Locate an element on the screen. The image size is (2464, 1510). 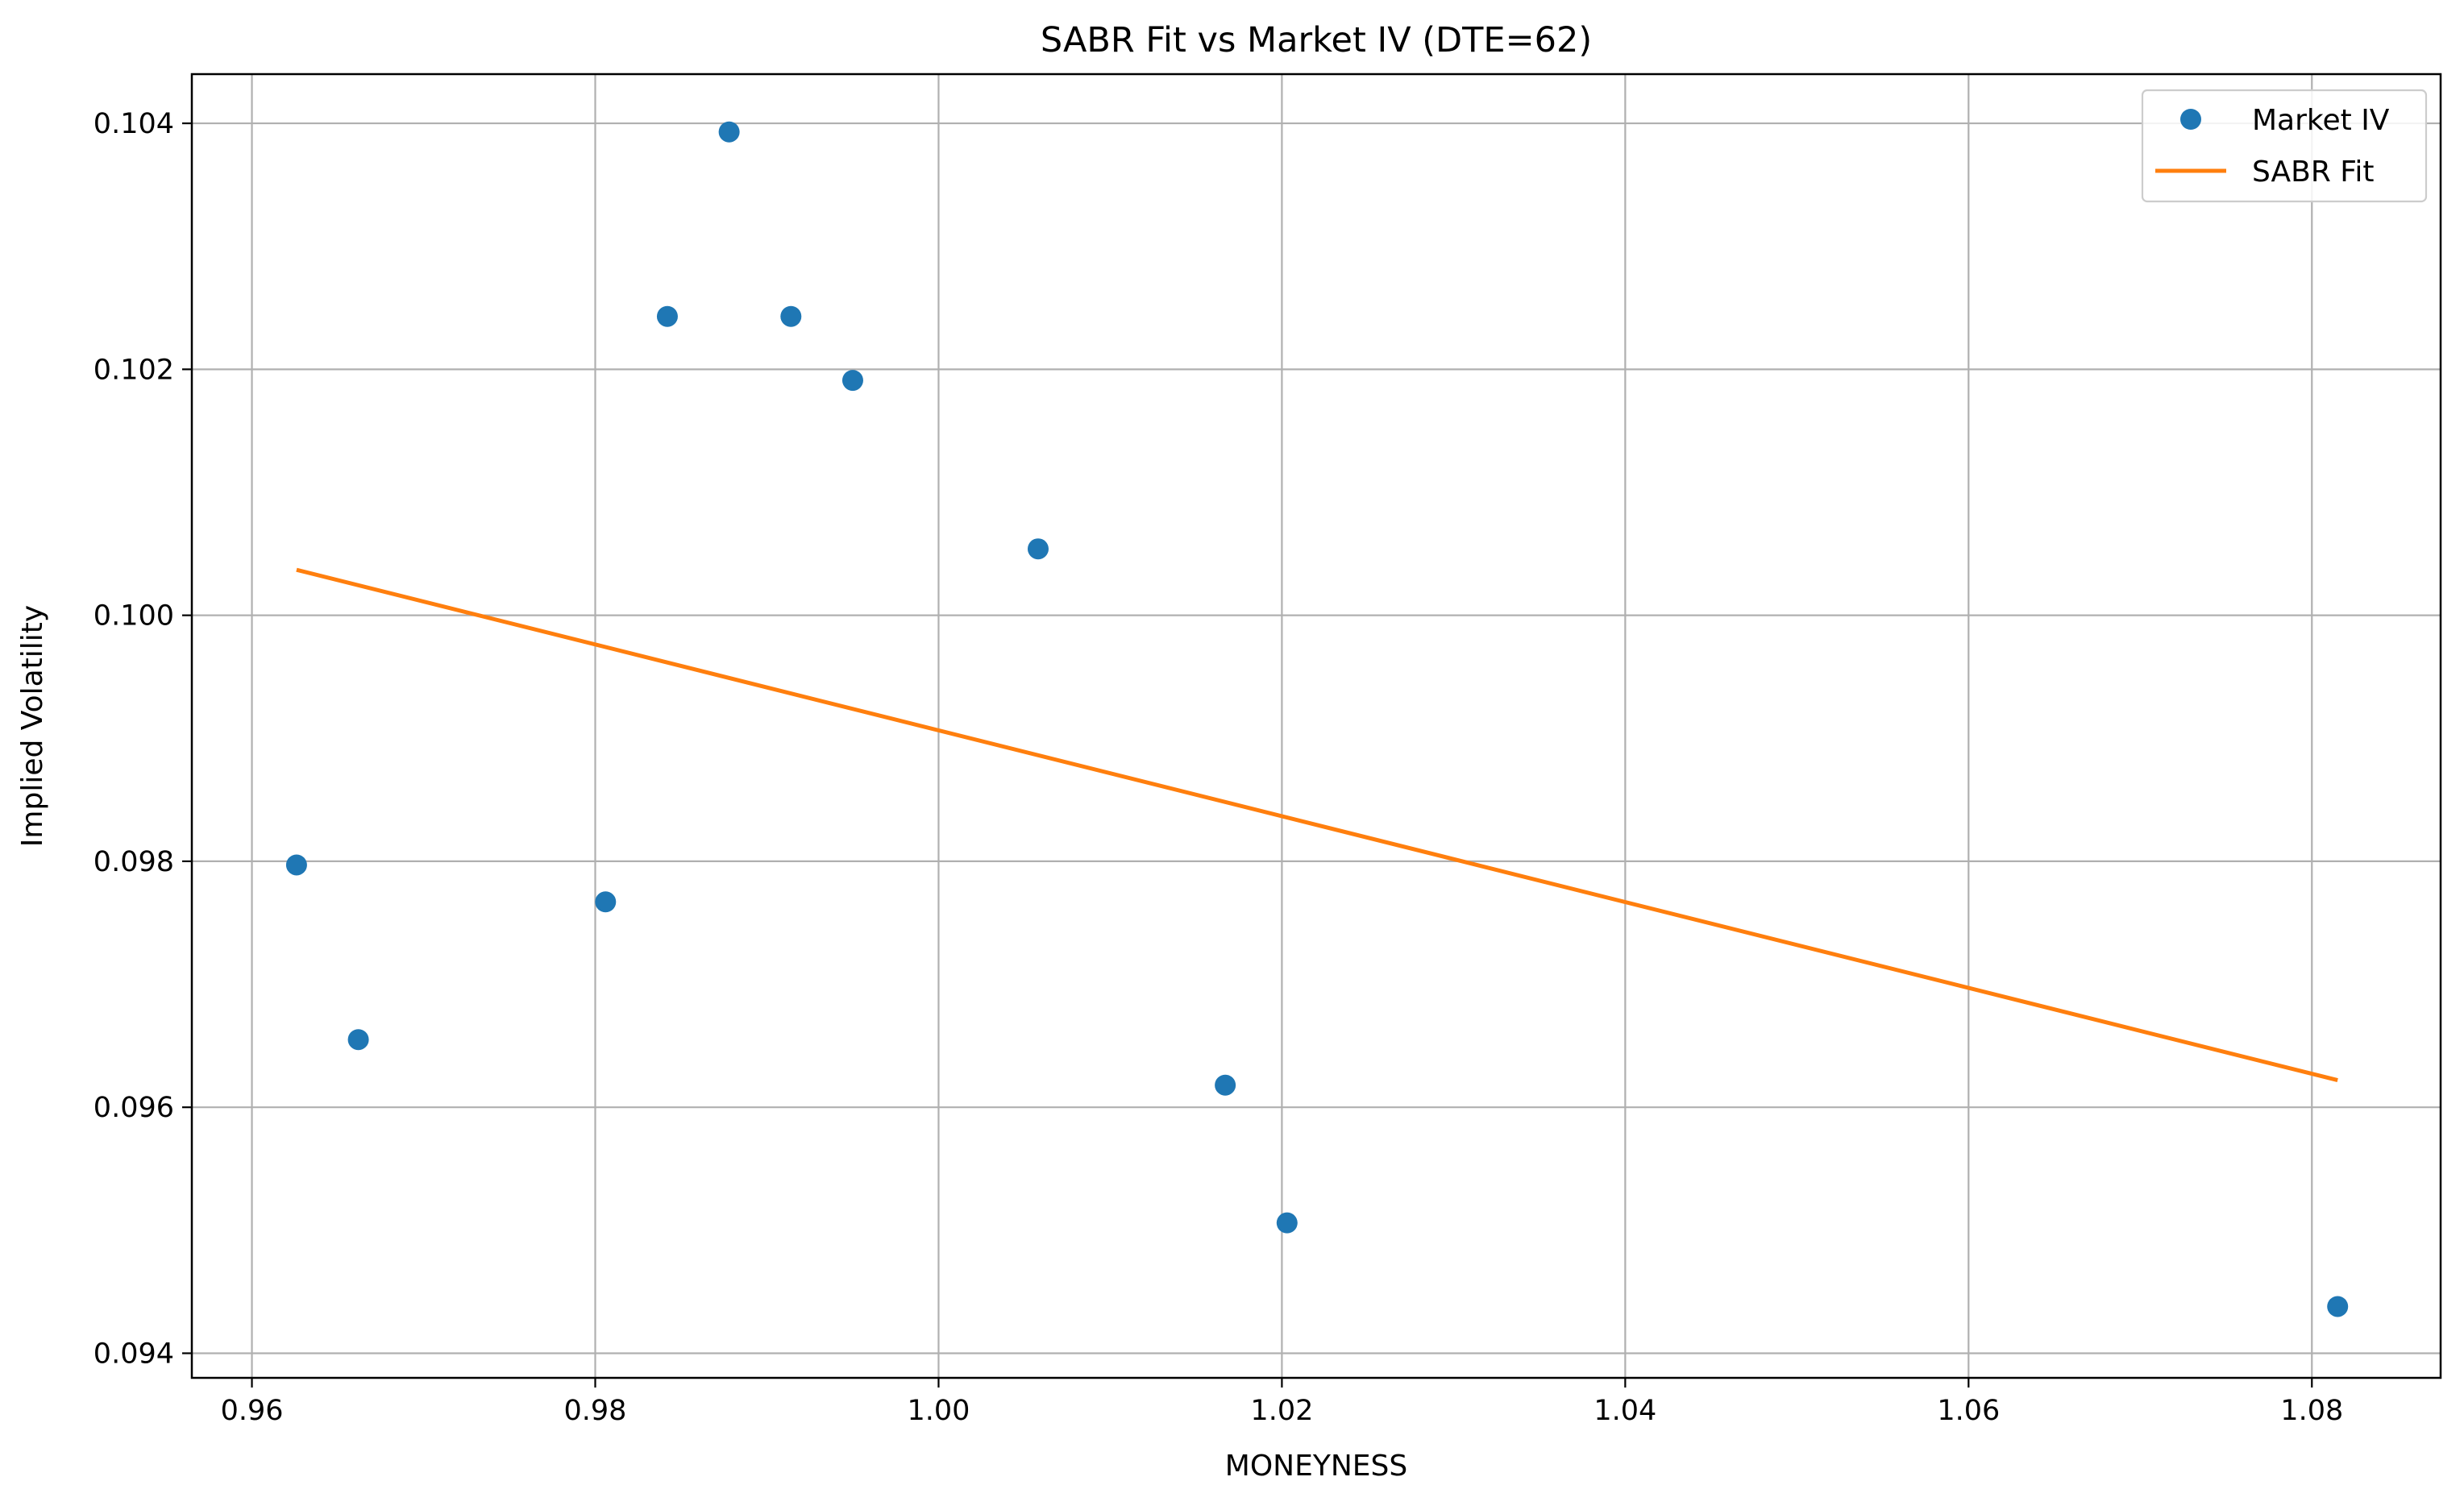
y-tick-label: 0.098 is located at coordinates (133, 862).